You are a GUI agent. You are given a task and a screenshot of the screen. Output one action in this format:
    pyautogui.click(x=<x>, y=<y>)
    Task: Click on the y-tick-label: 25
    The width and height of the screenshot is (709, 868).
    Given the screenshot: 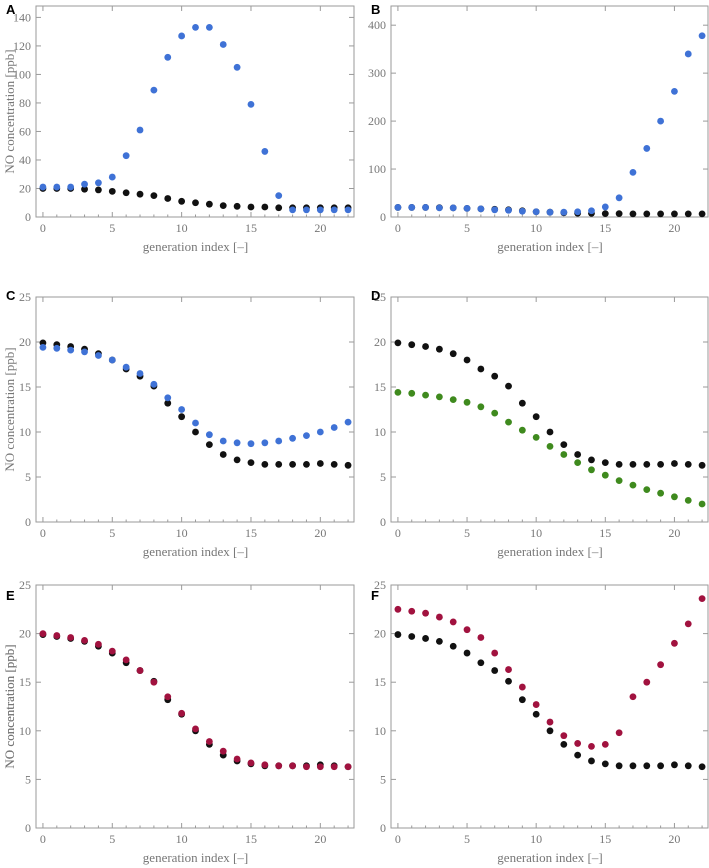 What is the action you would take?
    pyautogui.click(x=380, y=585)
    